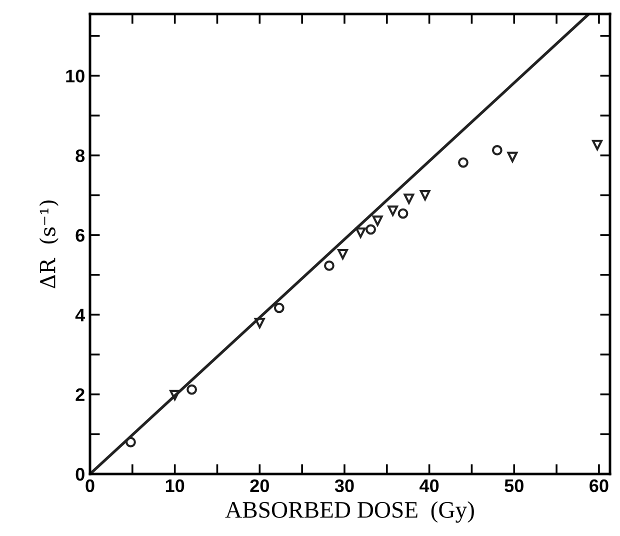  Describe the element at coordinates (429, 485) in the screenshot. I see `x-tick-label: 40` at that location.